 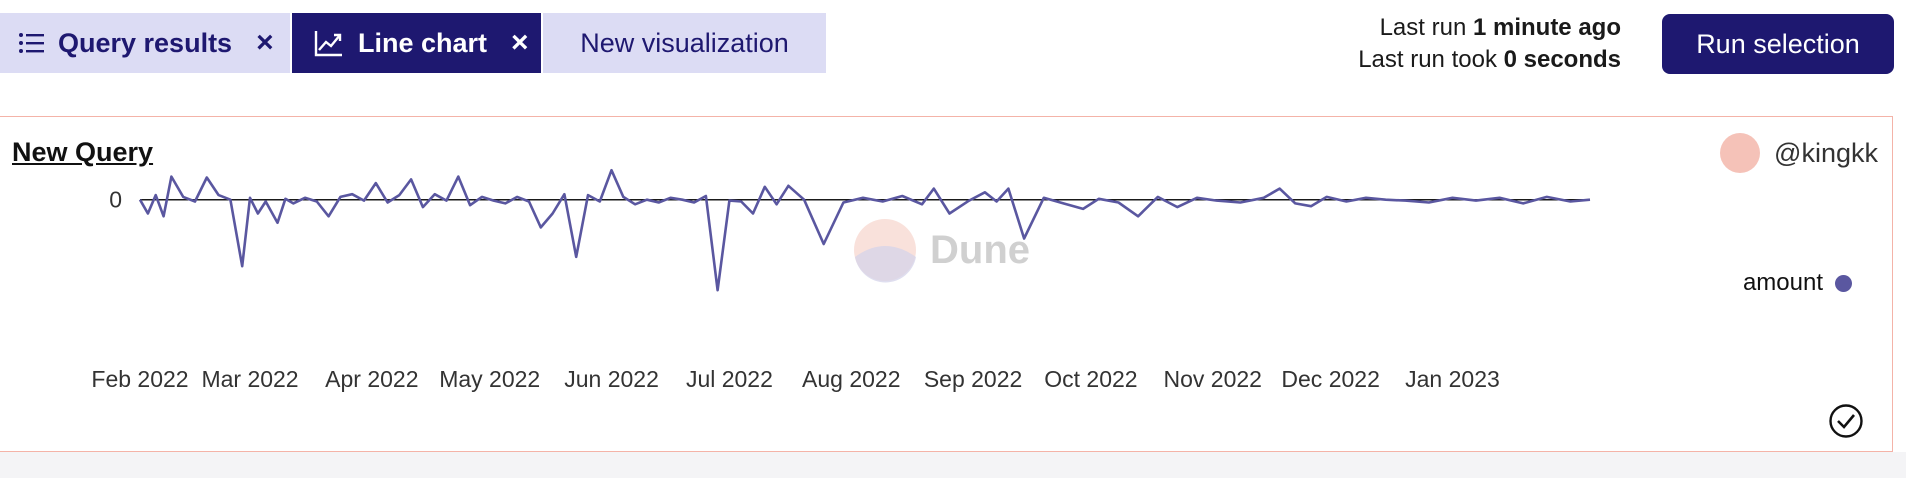 I want to click on line-chart-icon, so click(x=329, y=43).